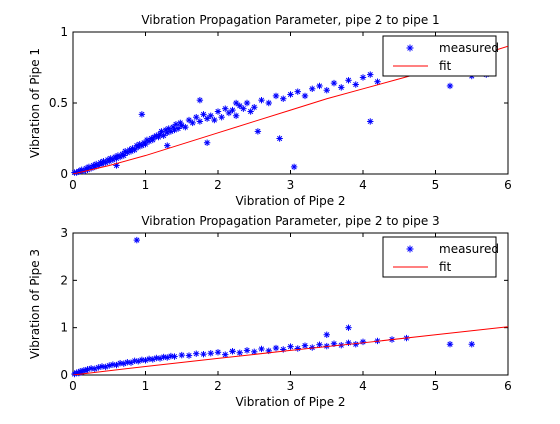  I want to click on y-axis-label: Vibration of Pipe 3, so click(35, 304).